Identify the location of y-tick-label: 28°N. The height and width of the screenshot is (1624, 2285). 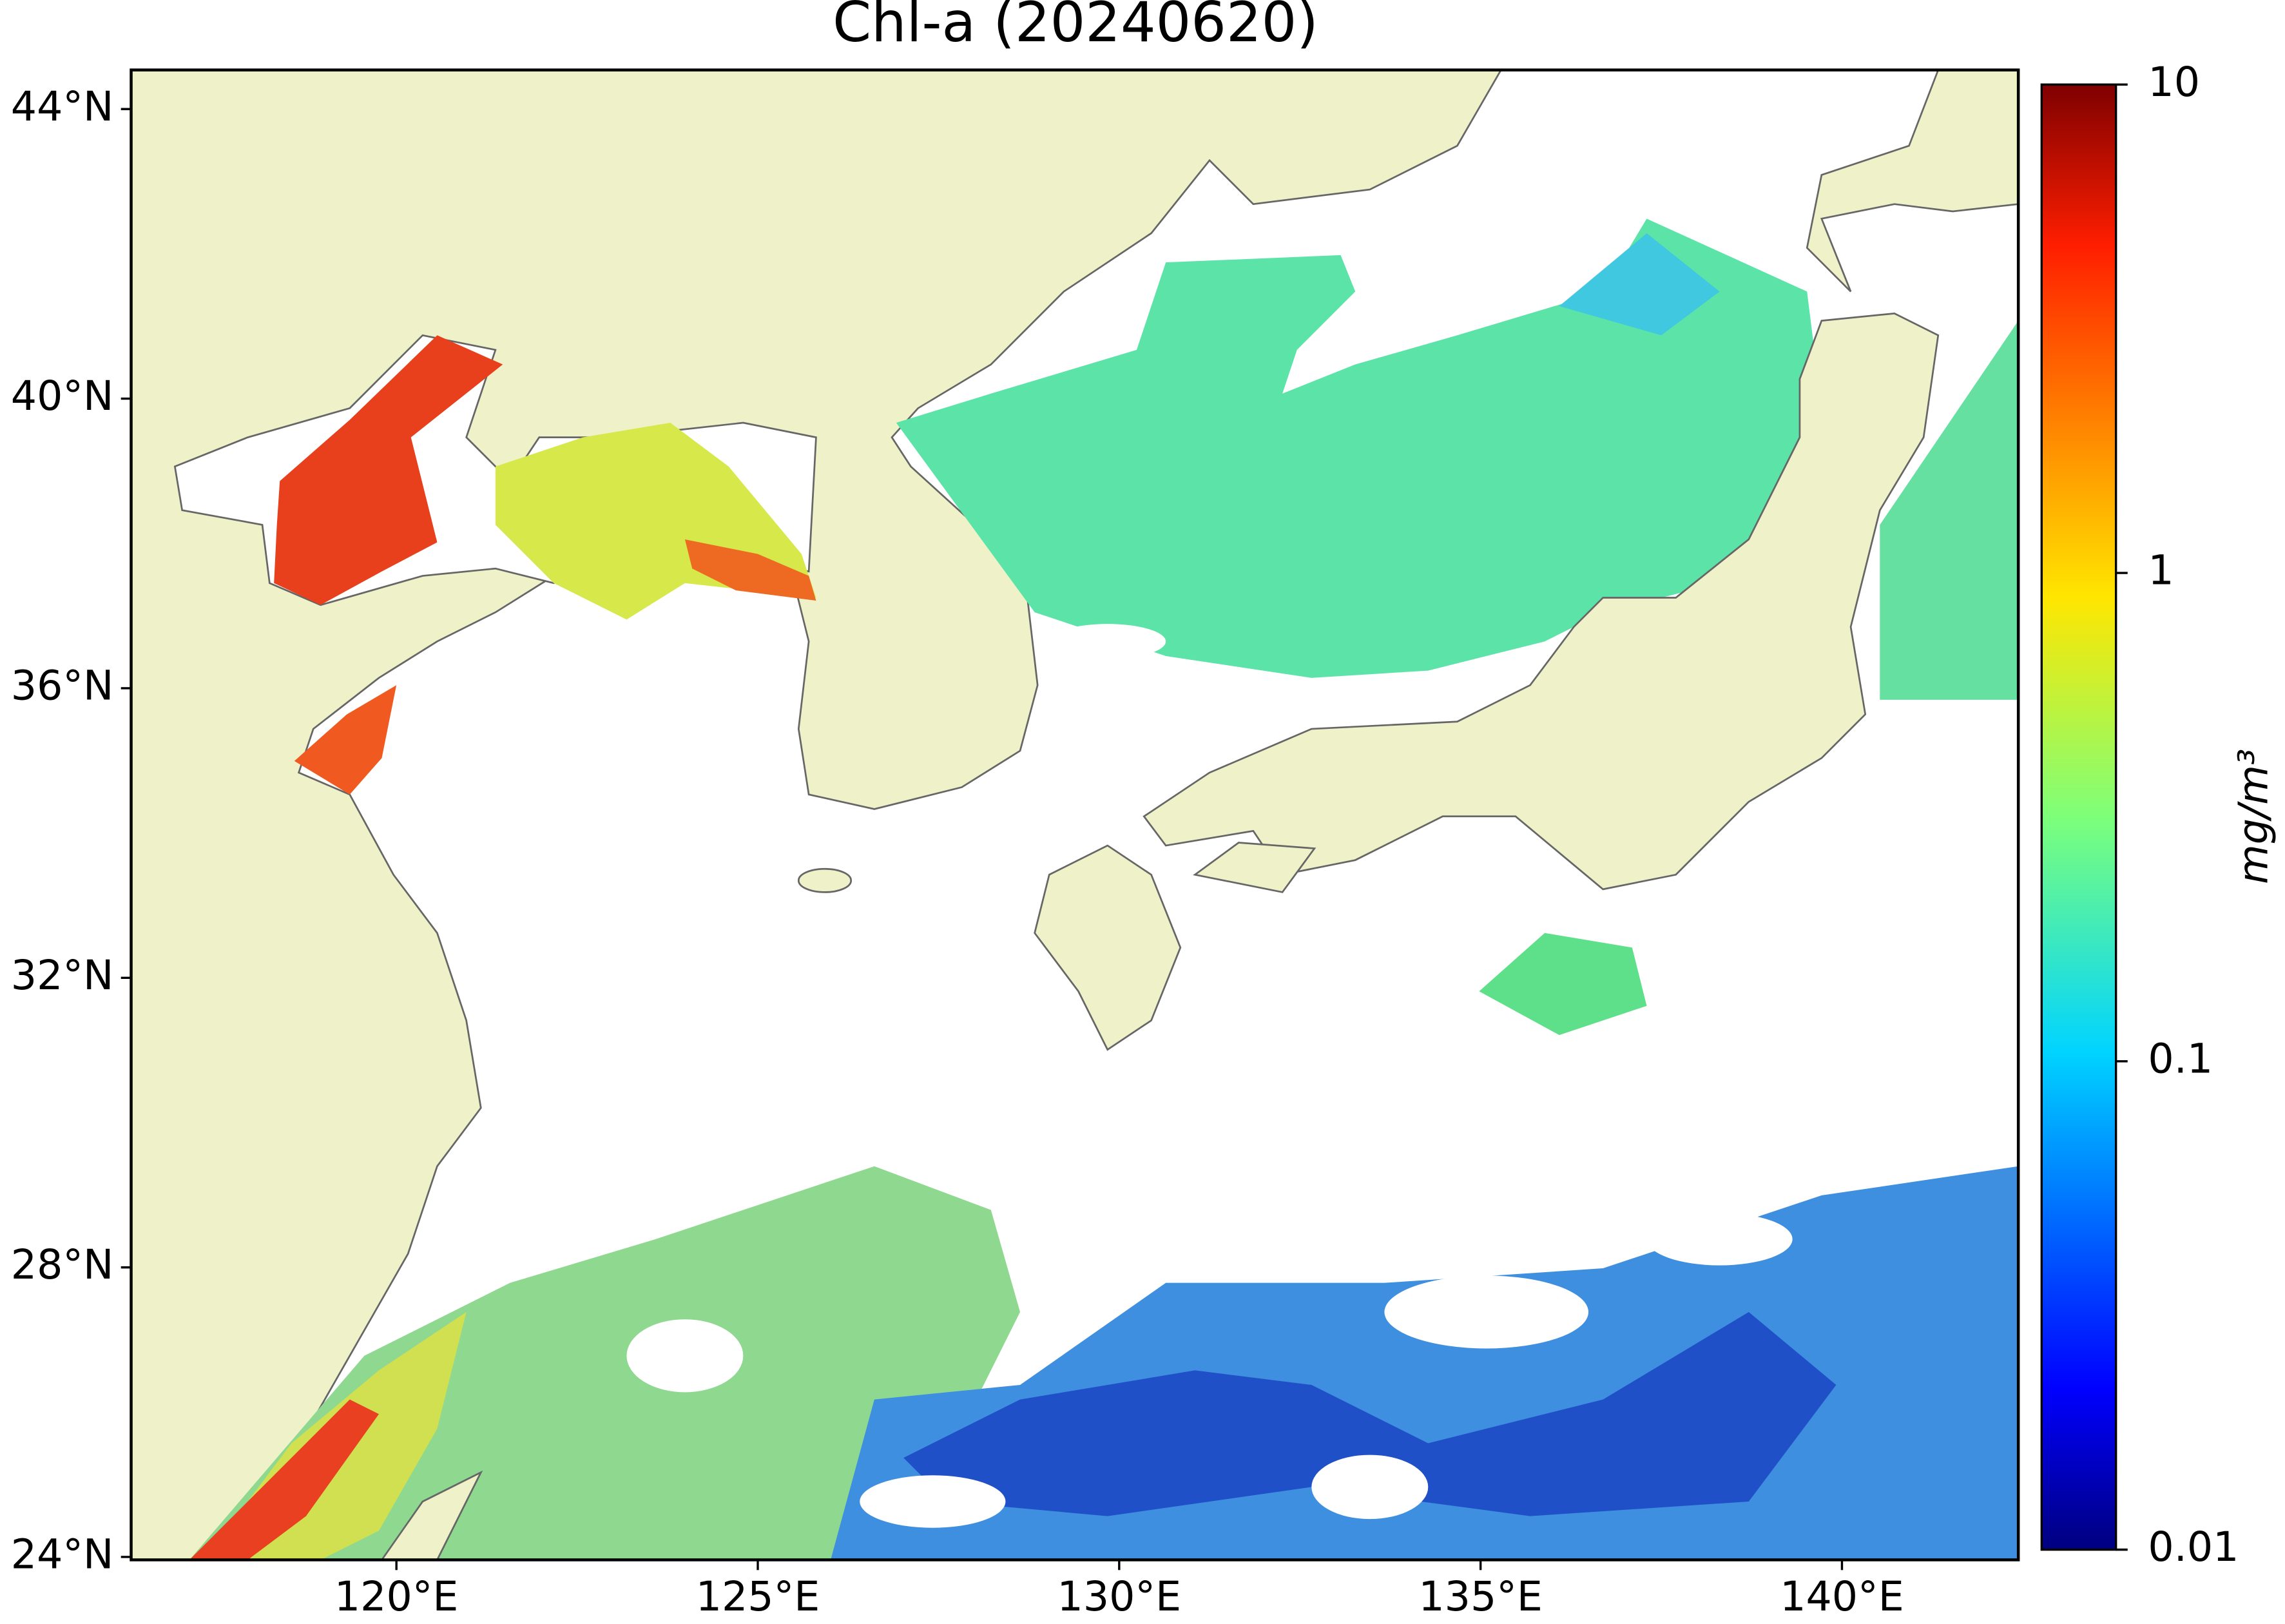
(62, 1264).